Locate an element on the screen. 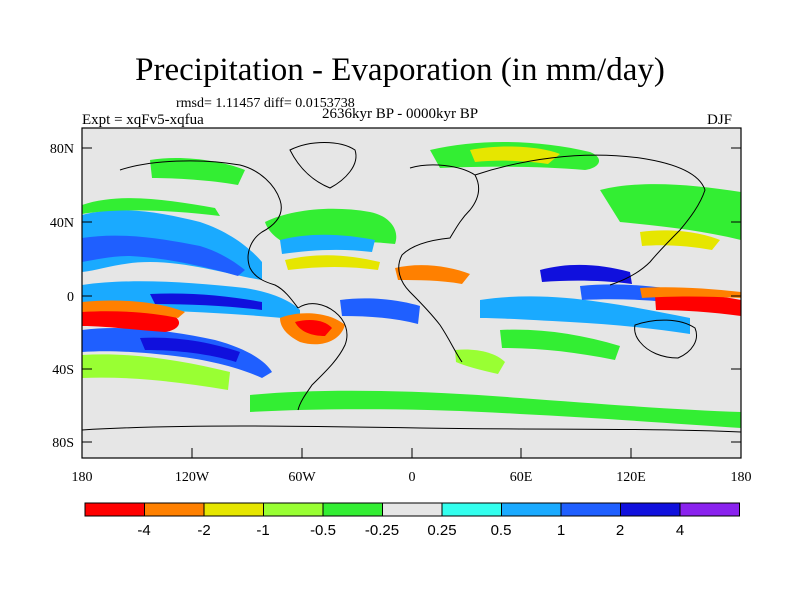  y-tick-label: 0 is located at coordinates (70, 297).